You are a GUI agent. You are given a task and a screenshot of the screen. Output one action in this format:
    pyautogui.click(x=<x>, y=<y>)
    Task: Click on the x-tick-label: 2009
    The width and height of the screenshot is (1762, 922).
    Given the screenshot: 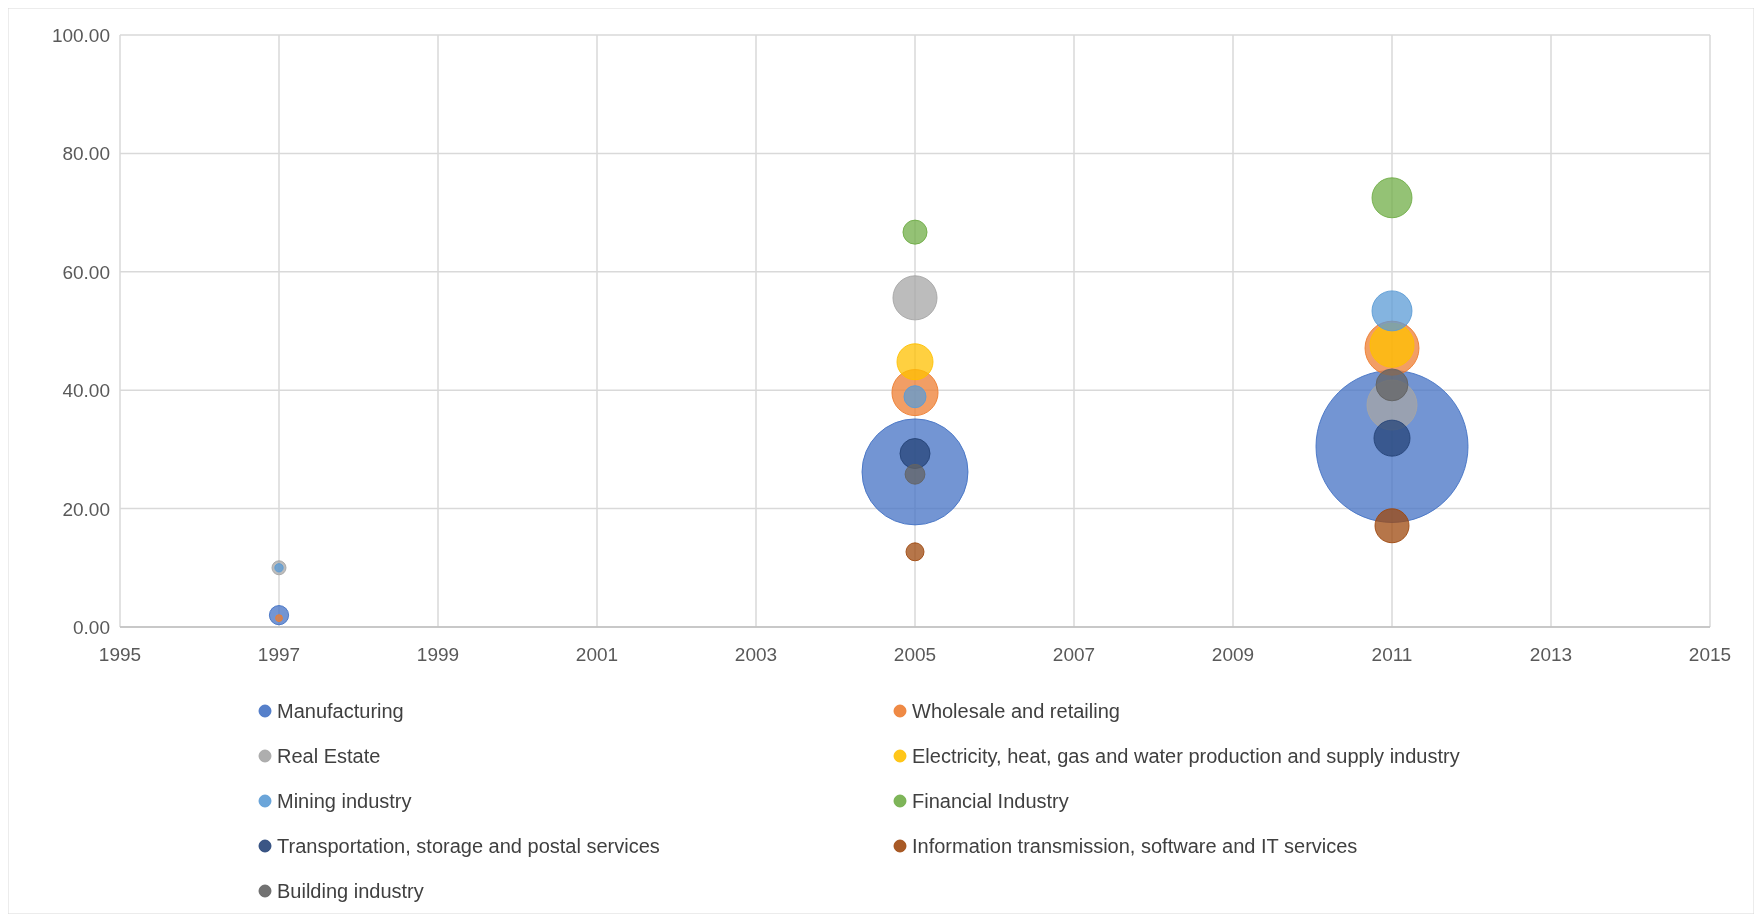 What is the action you would take?
    pyautogui.click(x=1233, y=654)
    